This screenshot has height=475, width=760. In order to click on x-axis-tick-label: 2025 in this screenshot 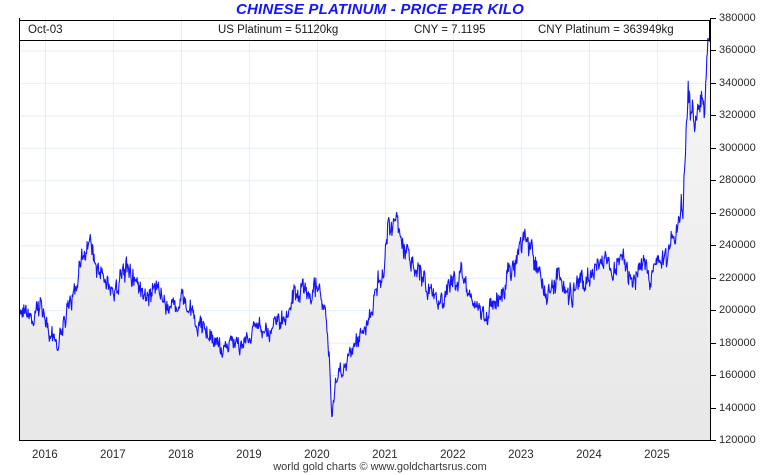, I will do `click(657, 455)`.